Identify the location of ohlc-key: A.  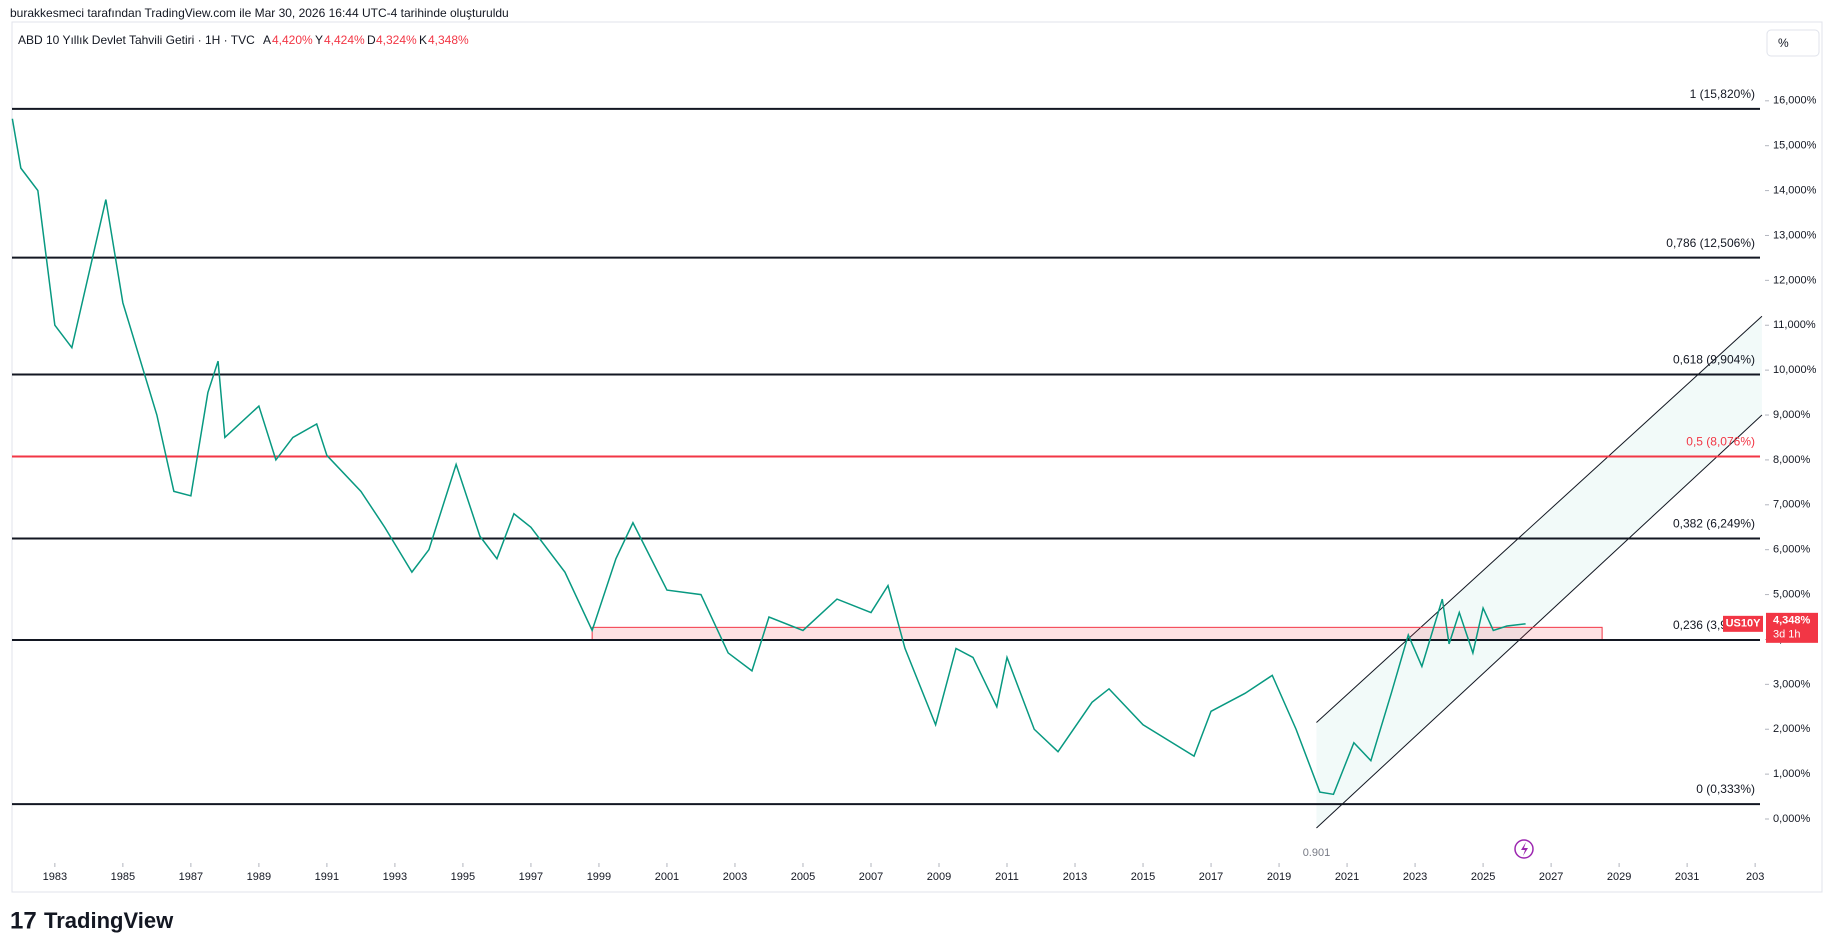
(267, 40).